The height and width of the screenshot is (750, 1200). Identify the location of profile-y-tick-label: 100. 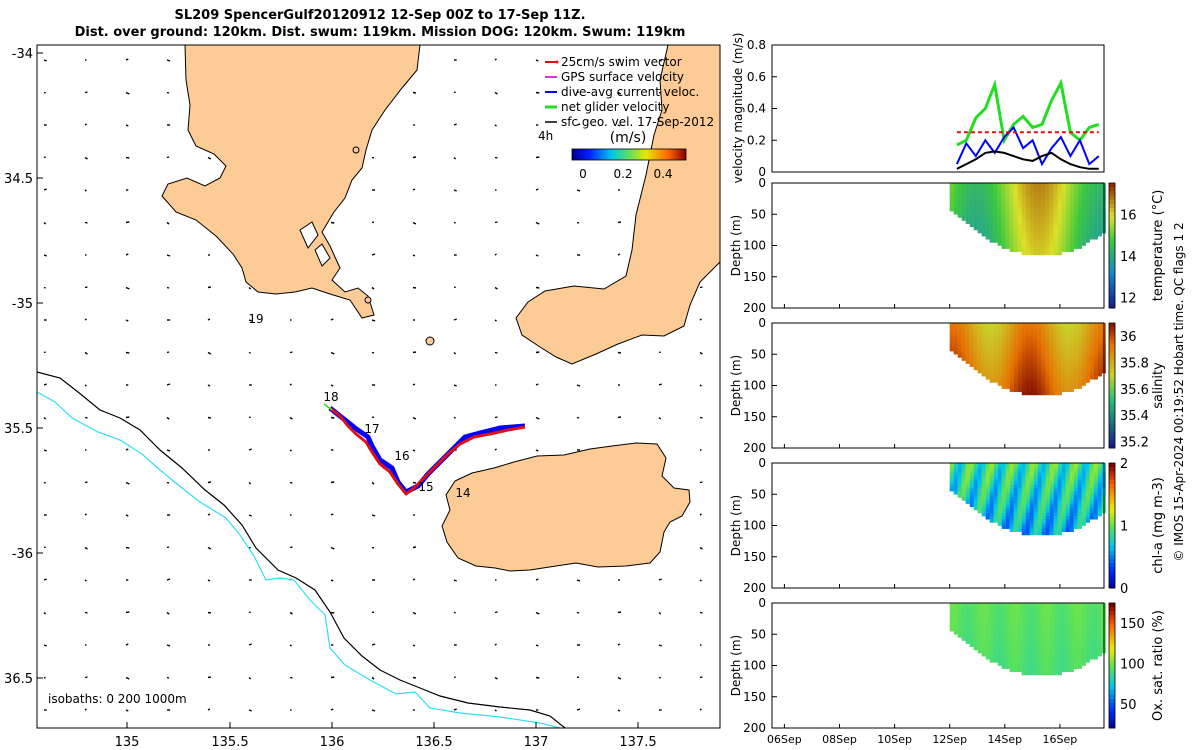
(754, 666).